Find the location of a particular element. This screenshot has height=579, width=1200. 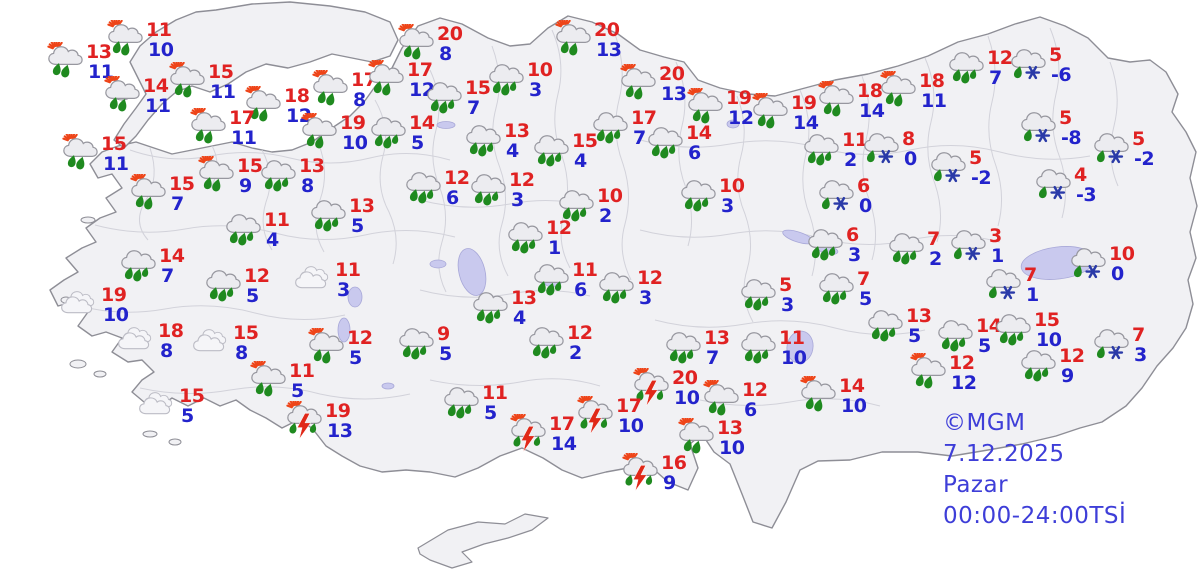

attribution-text: ©MGM is located at coordinates (984, 423).